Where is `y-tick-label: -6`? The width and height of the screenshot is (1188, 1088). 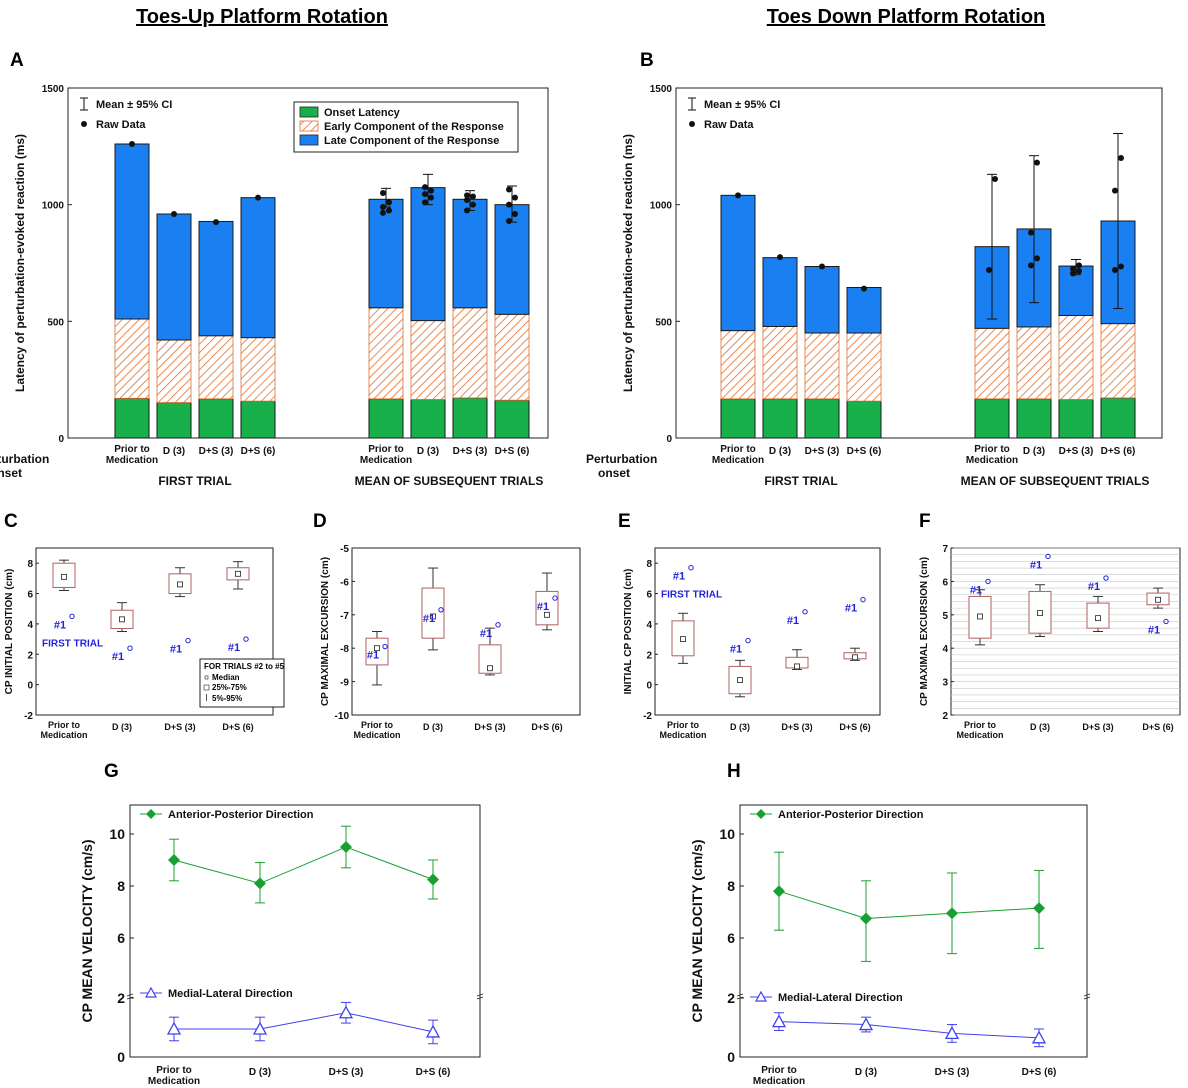
y-tick-label: -6 is located at coordinates (344, 582).